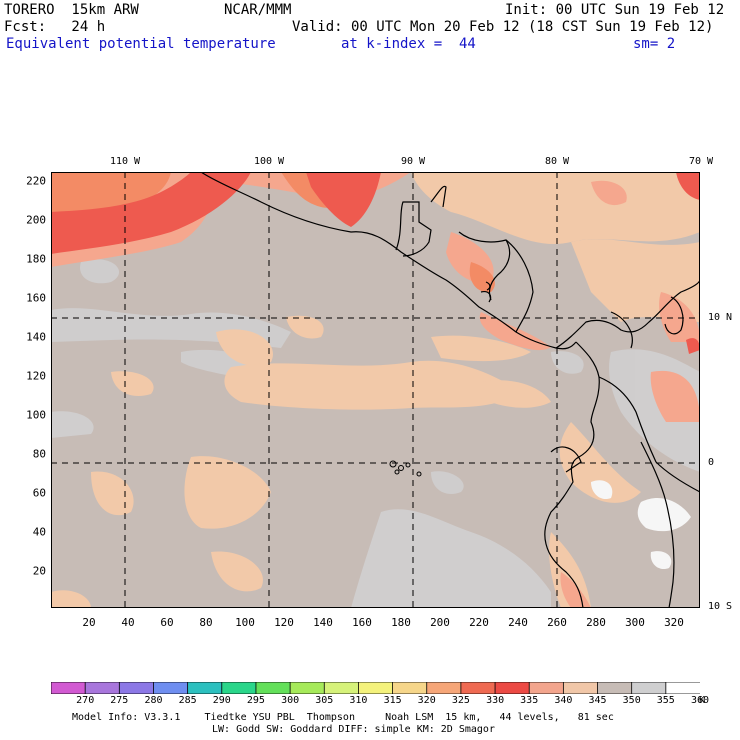 This screenshot has height=740, width=740. I want to click on colorbar-label: 340, so click(563, 700).